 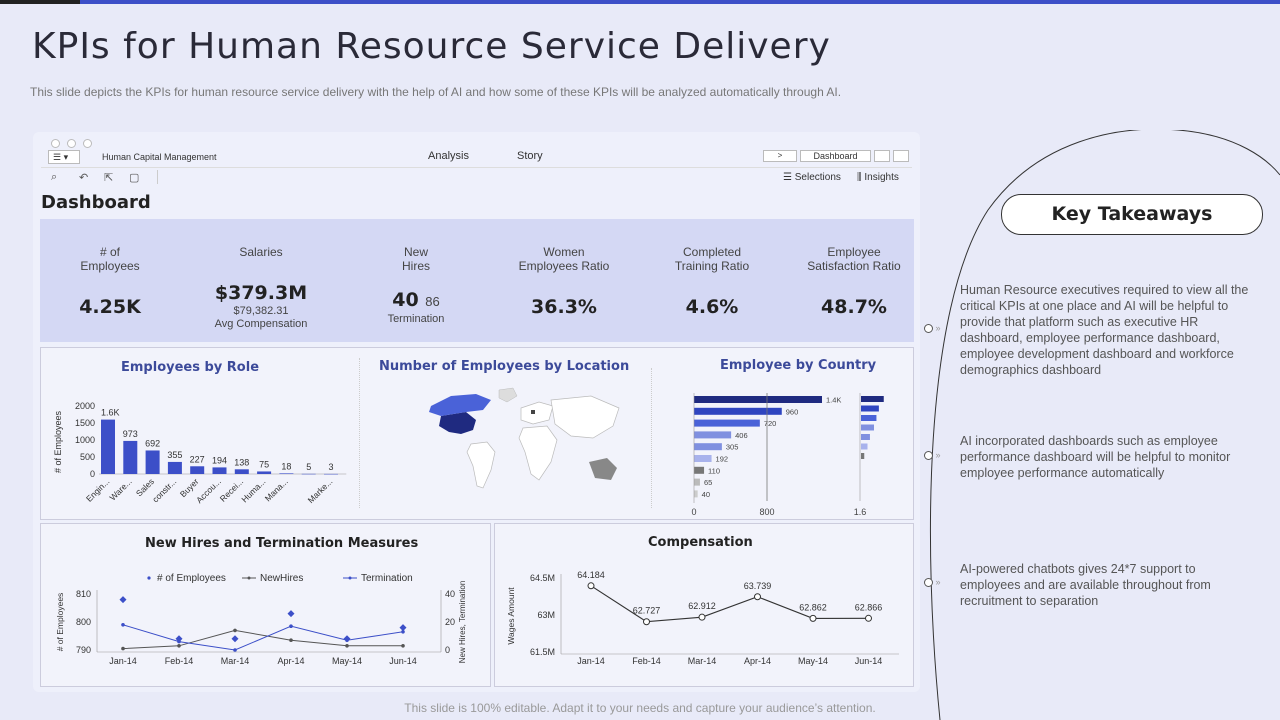 I want to click on map-north-america-canada, so click(x=460, y=405).